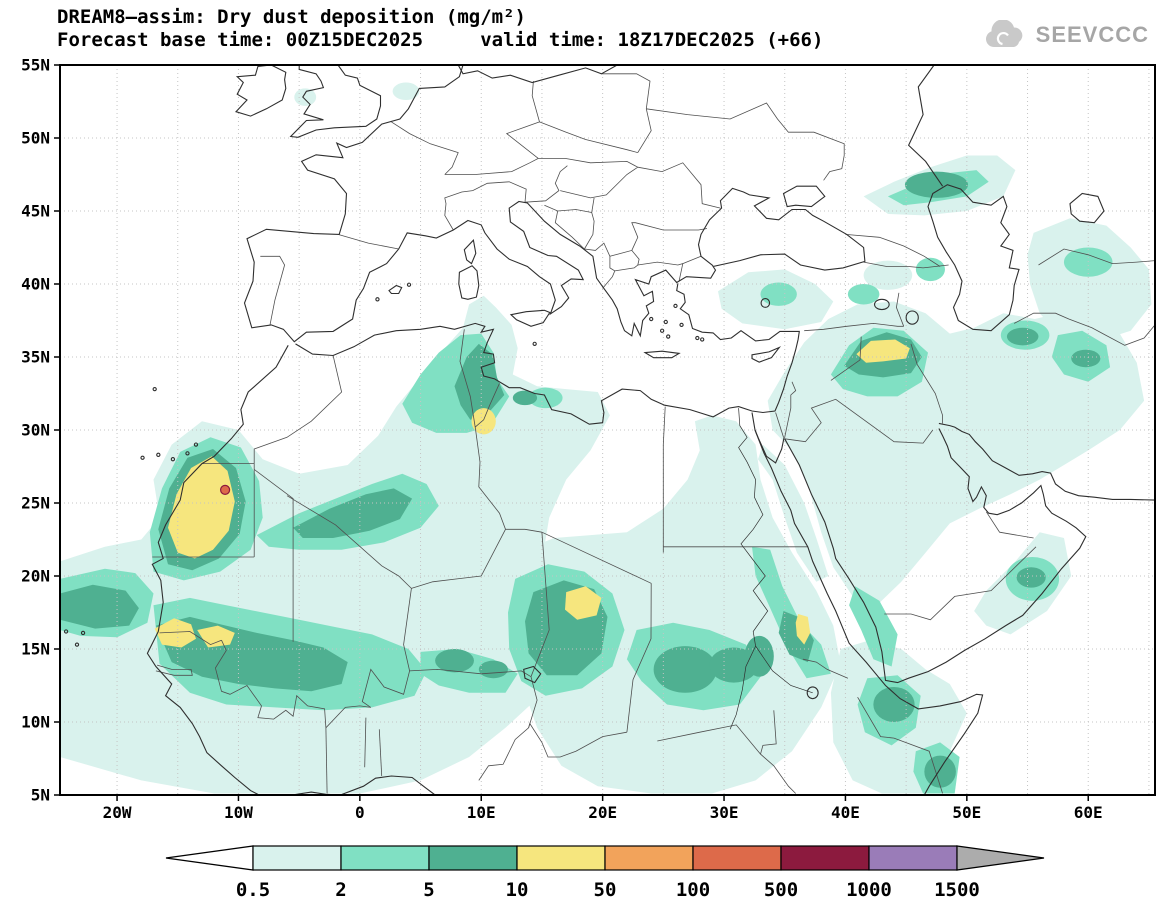 This screenshot has height=907, width=1165. Describe the element at coordinates (724, 812) in the screenshot. I see `lon-axis-label: 30E` at that location.